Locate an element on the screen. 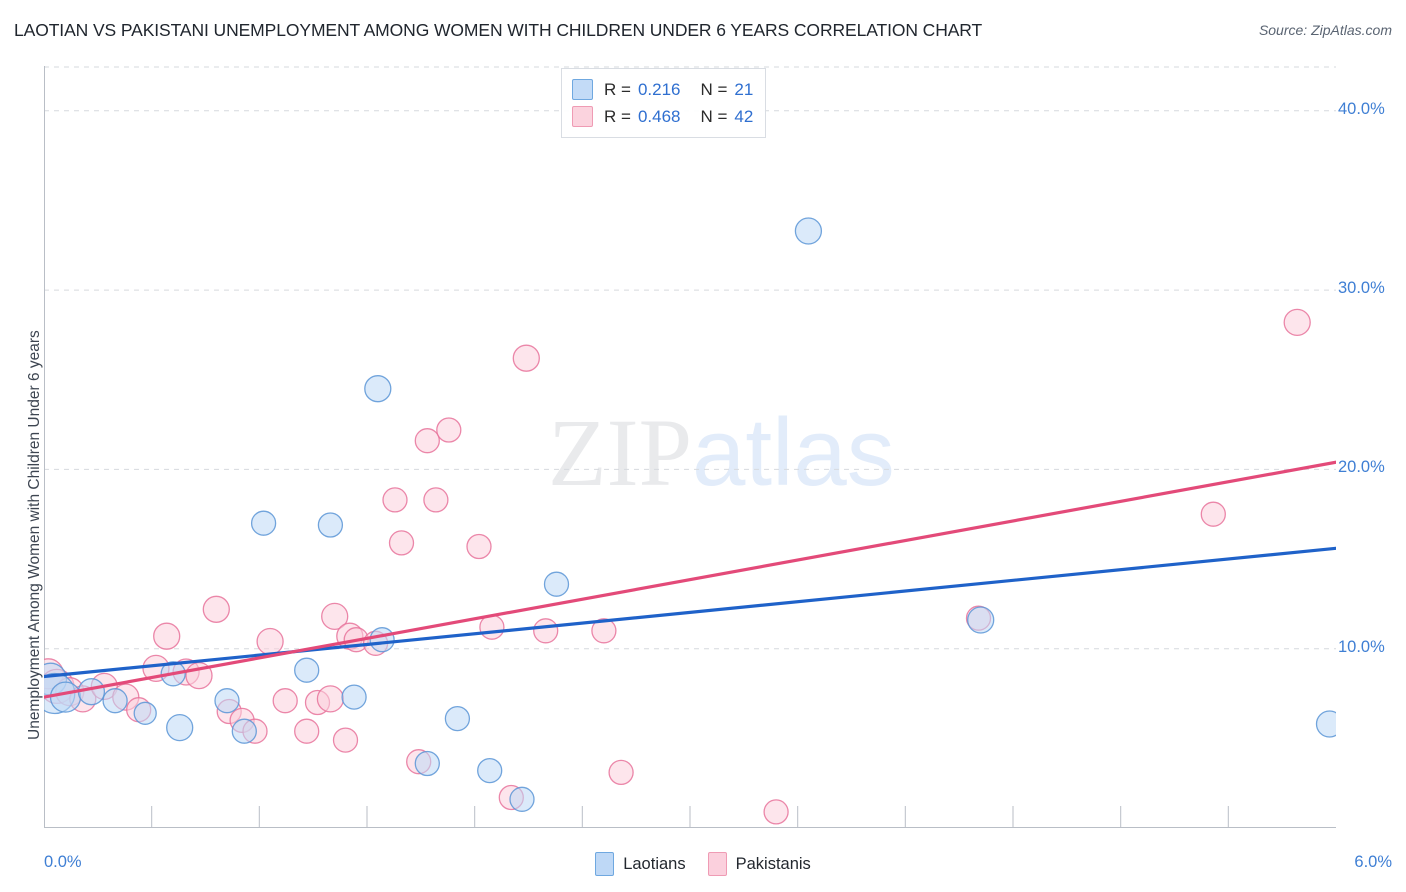 The height and width of the screenshot is (892, 1406). y-axis-tick-label: 30.0% is located at coordinates (1361, 288).